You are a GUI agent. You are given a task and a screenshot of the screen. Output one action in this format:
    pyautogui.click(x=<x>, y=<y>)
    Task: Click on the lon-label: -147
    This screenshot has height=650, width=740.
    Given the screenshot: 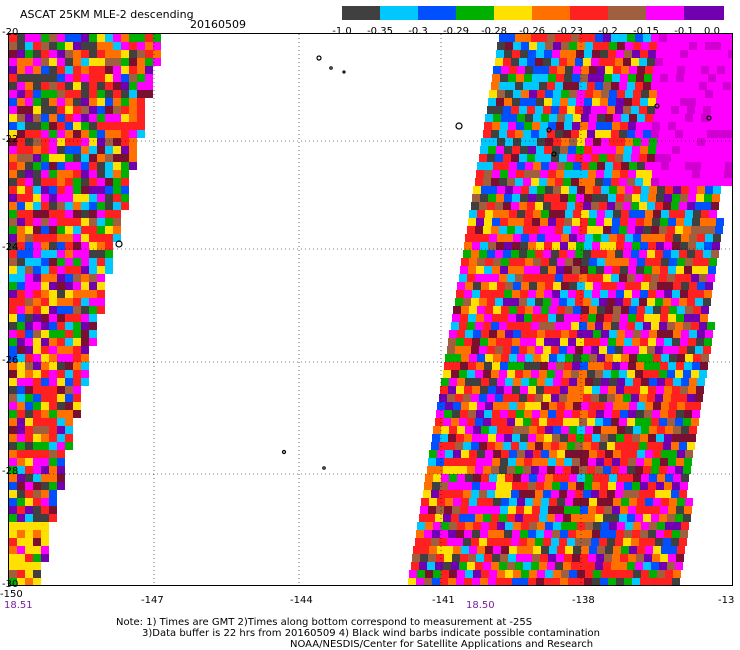 What is the action you would take?
    pyautogui.click(x=152, y=600)
    